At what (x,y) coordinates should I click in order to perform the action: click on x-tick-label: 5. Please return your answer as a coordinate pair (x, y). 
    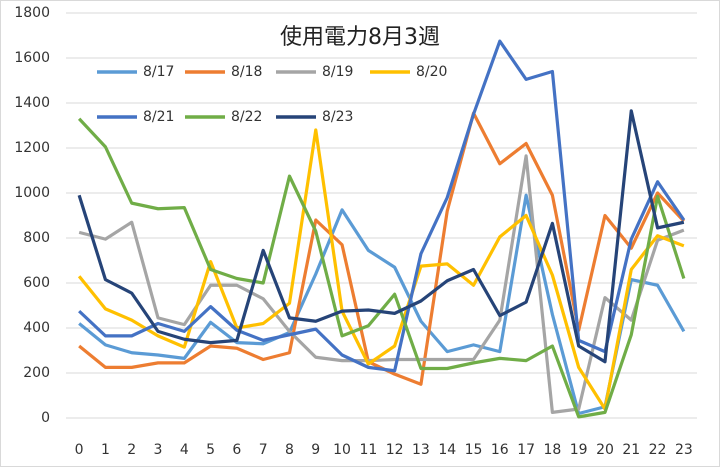
    Looking at the image, I should click on (210, 450).